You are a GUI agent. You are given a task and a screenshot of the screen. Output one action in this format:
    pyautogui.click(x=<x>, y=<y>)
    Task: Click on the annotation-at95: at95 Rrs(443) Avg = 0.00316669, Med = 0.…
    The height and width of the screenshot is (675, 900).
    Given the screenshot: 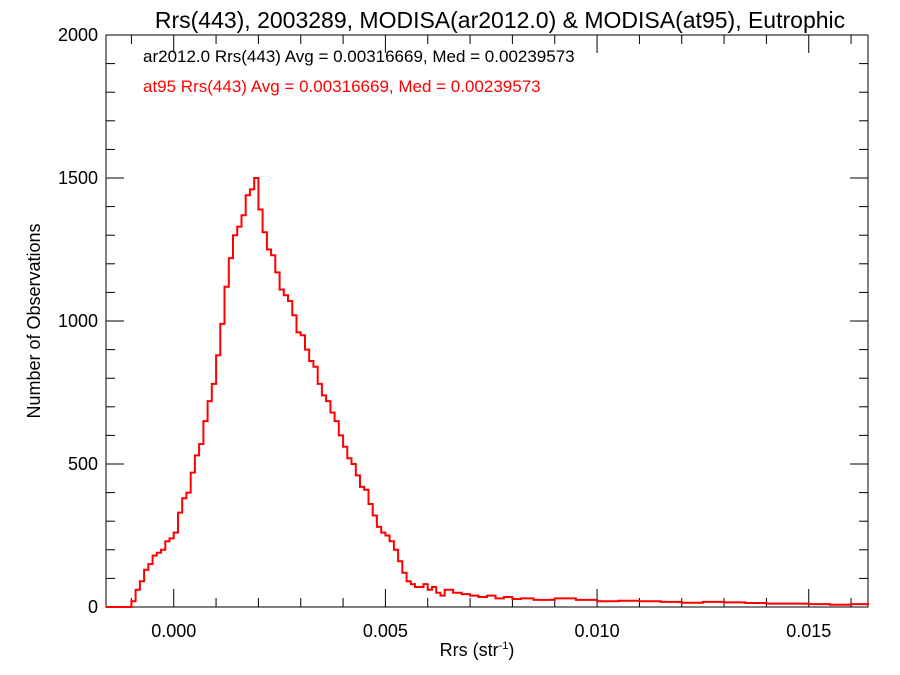 What is the action you would take?
    pyautogui.click(x=342, y=86)
    